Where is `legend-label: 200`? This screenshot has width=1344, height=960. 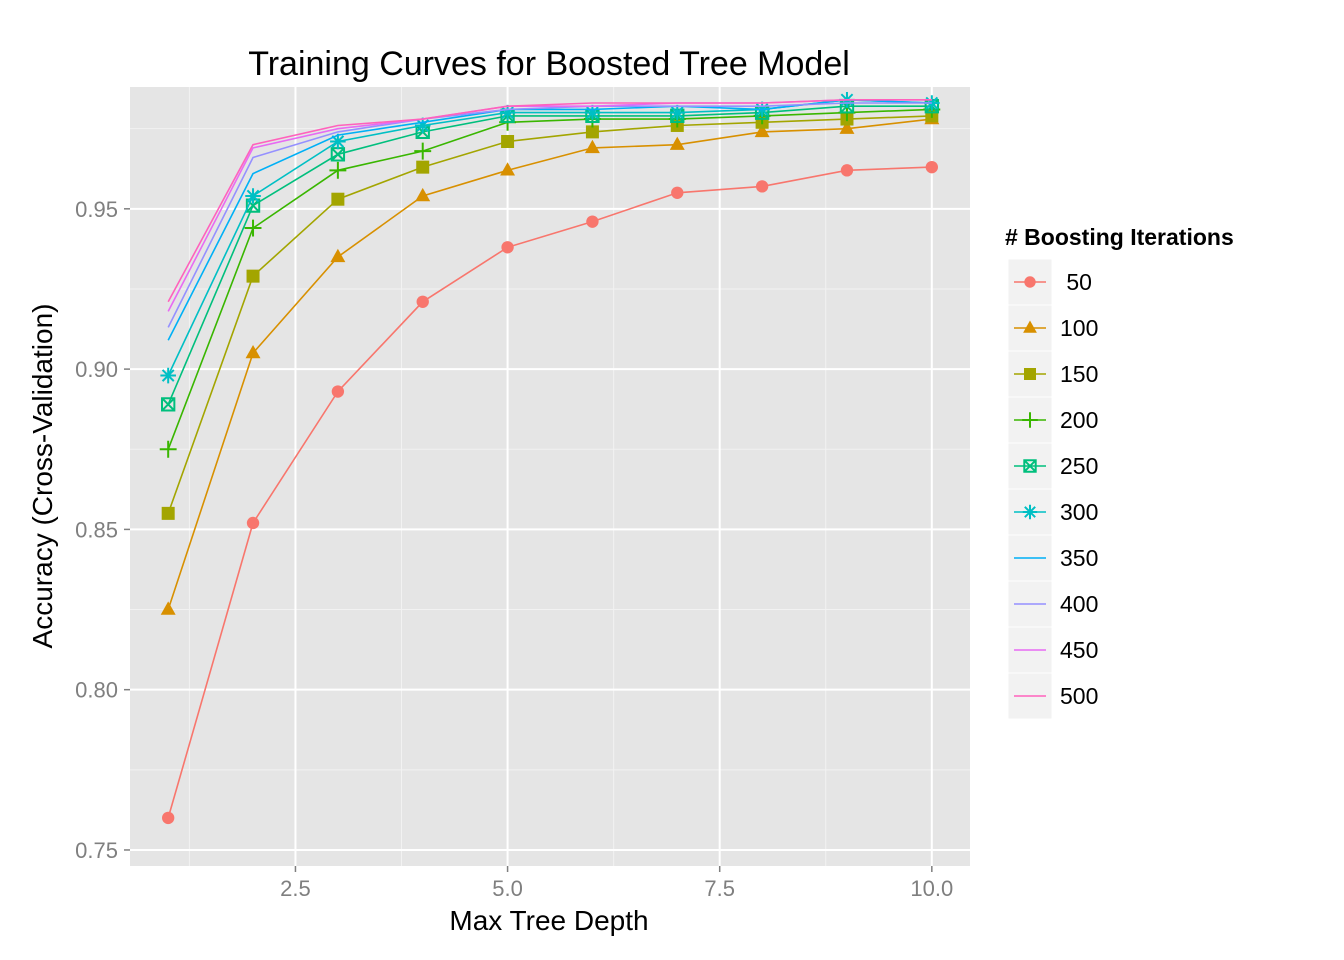
legend-label: 200 is located at coordinates (1079, 420).